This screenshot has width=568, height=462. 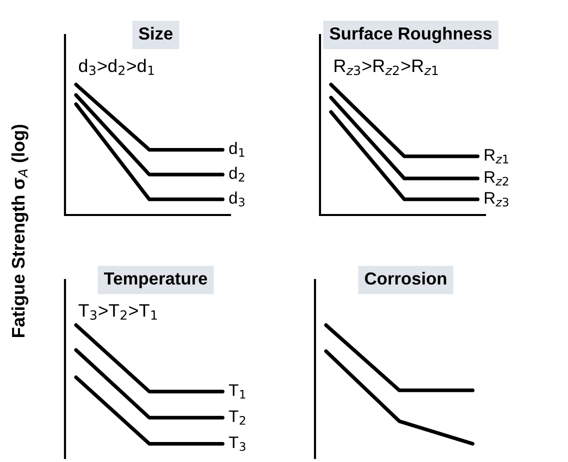 What do you see at coordinates (386, 68) in the screenshot?
I see `text: R$_{z3}$>R$_{z2}$>R$_{z1}$` at bounding box center [386, 68].